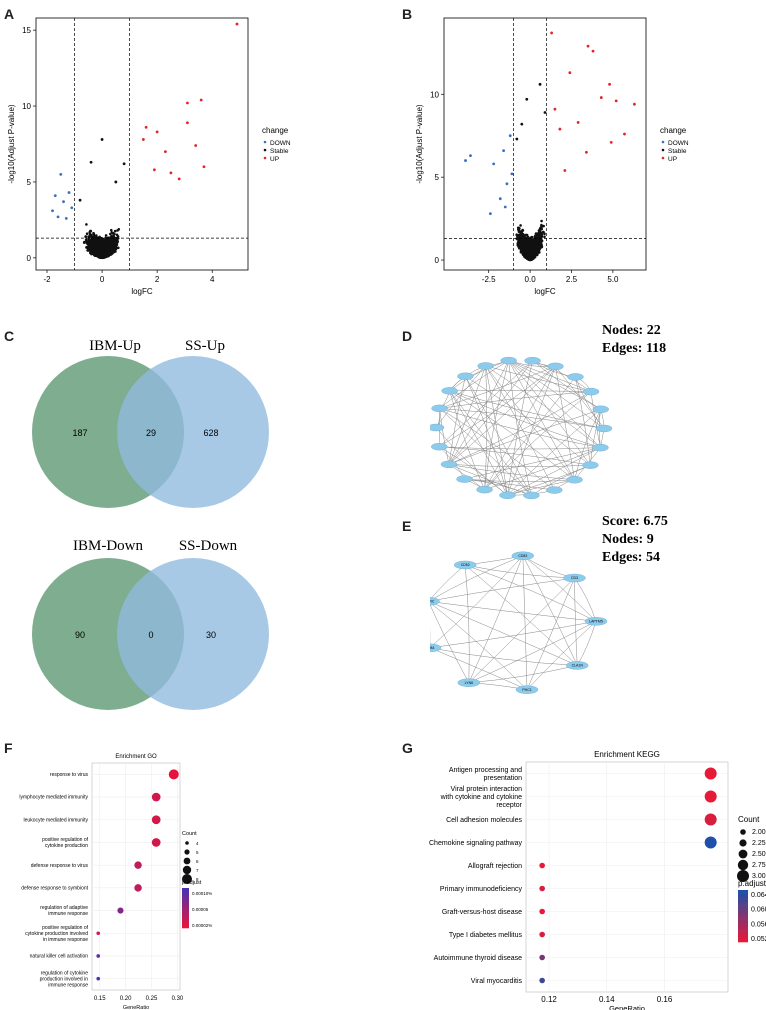  I want to click on legend-title: change, so click(275, 130).